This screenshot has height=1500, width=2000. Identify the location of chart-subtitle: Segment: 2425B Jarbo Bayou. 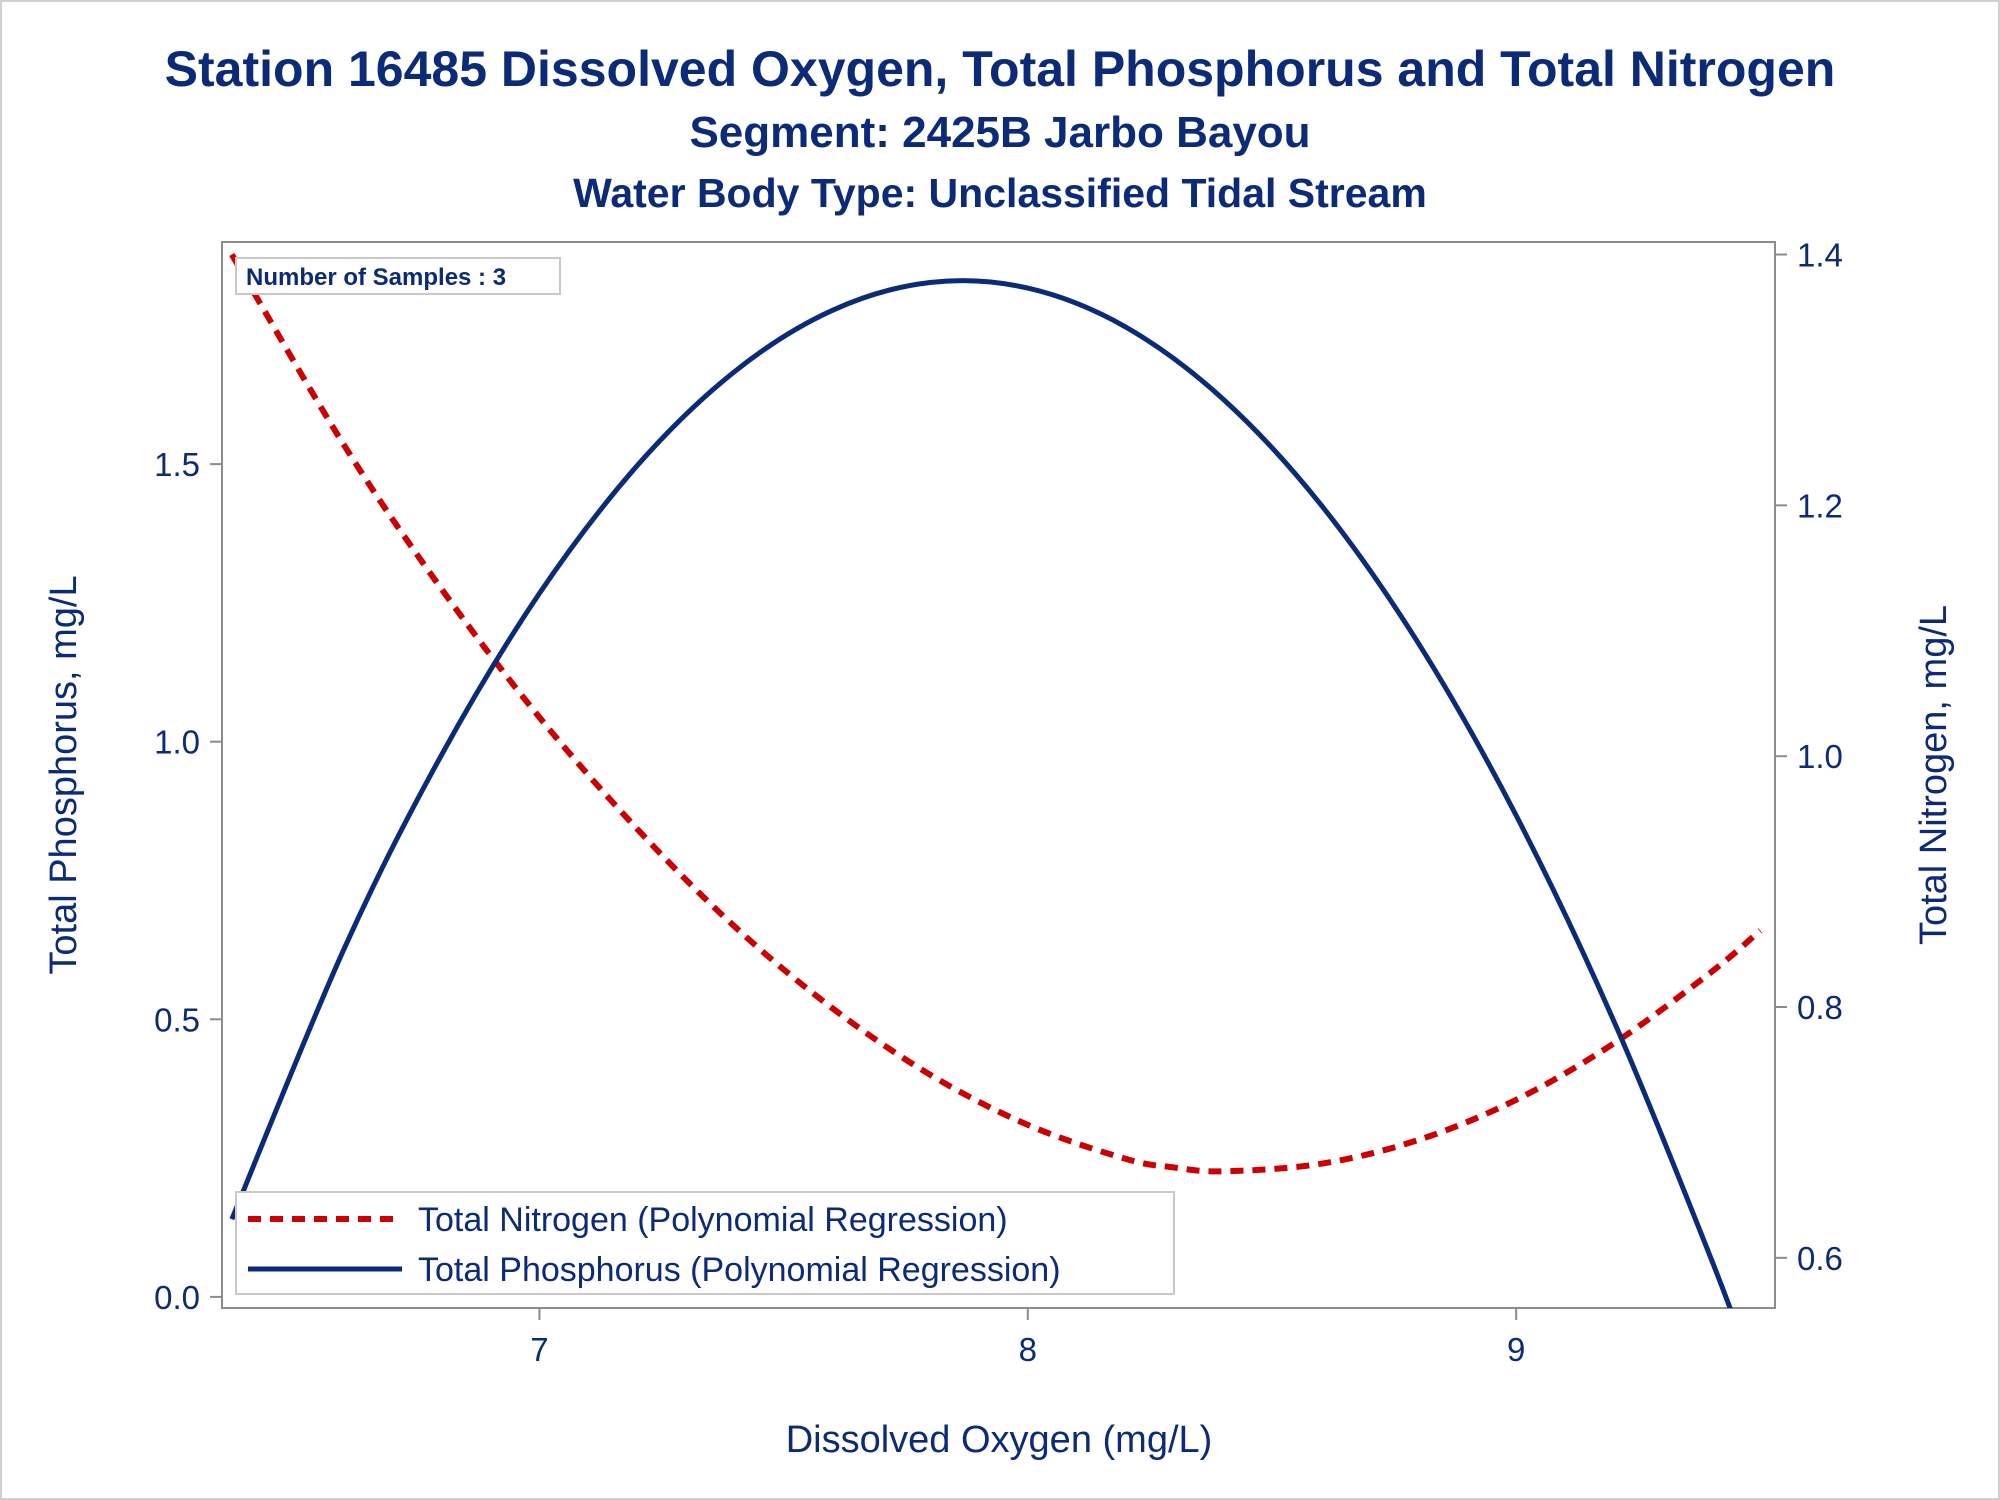
(1000, 132).